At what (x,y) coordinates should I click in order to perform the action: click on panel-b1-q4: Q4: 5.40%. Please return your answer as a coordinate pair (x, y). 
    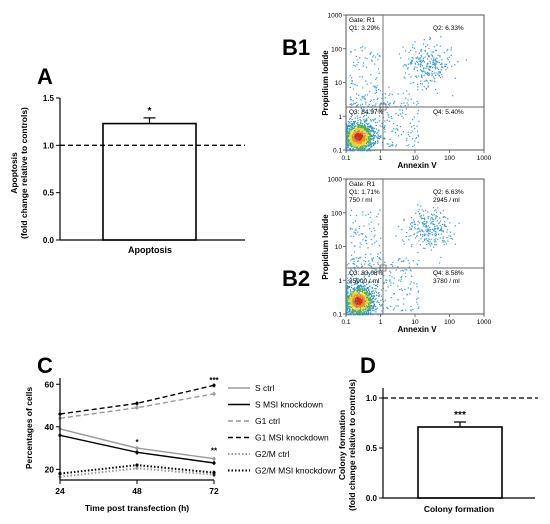
    Looking at the image, I should click on (448, 112).